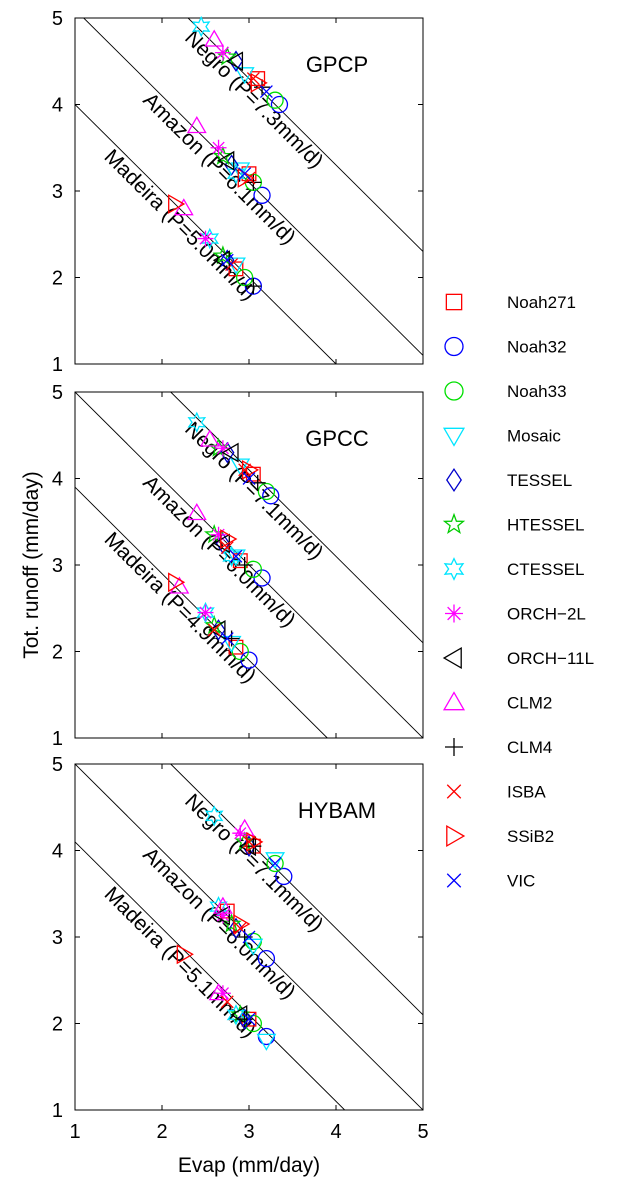  I want to click on point-tessel, so click(244, 1019).